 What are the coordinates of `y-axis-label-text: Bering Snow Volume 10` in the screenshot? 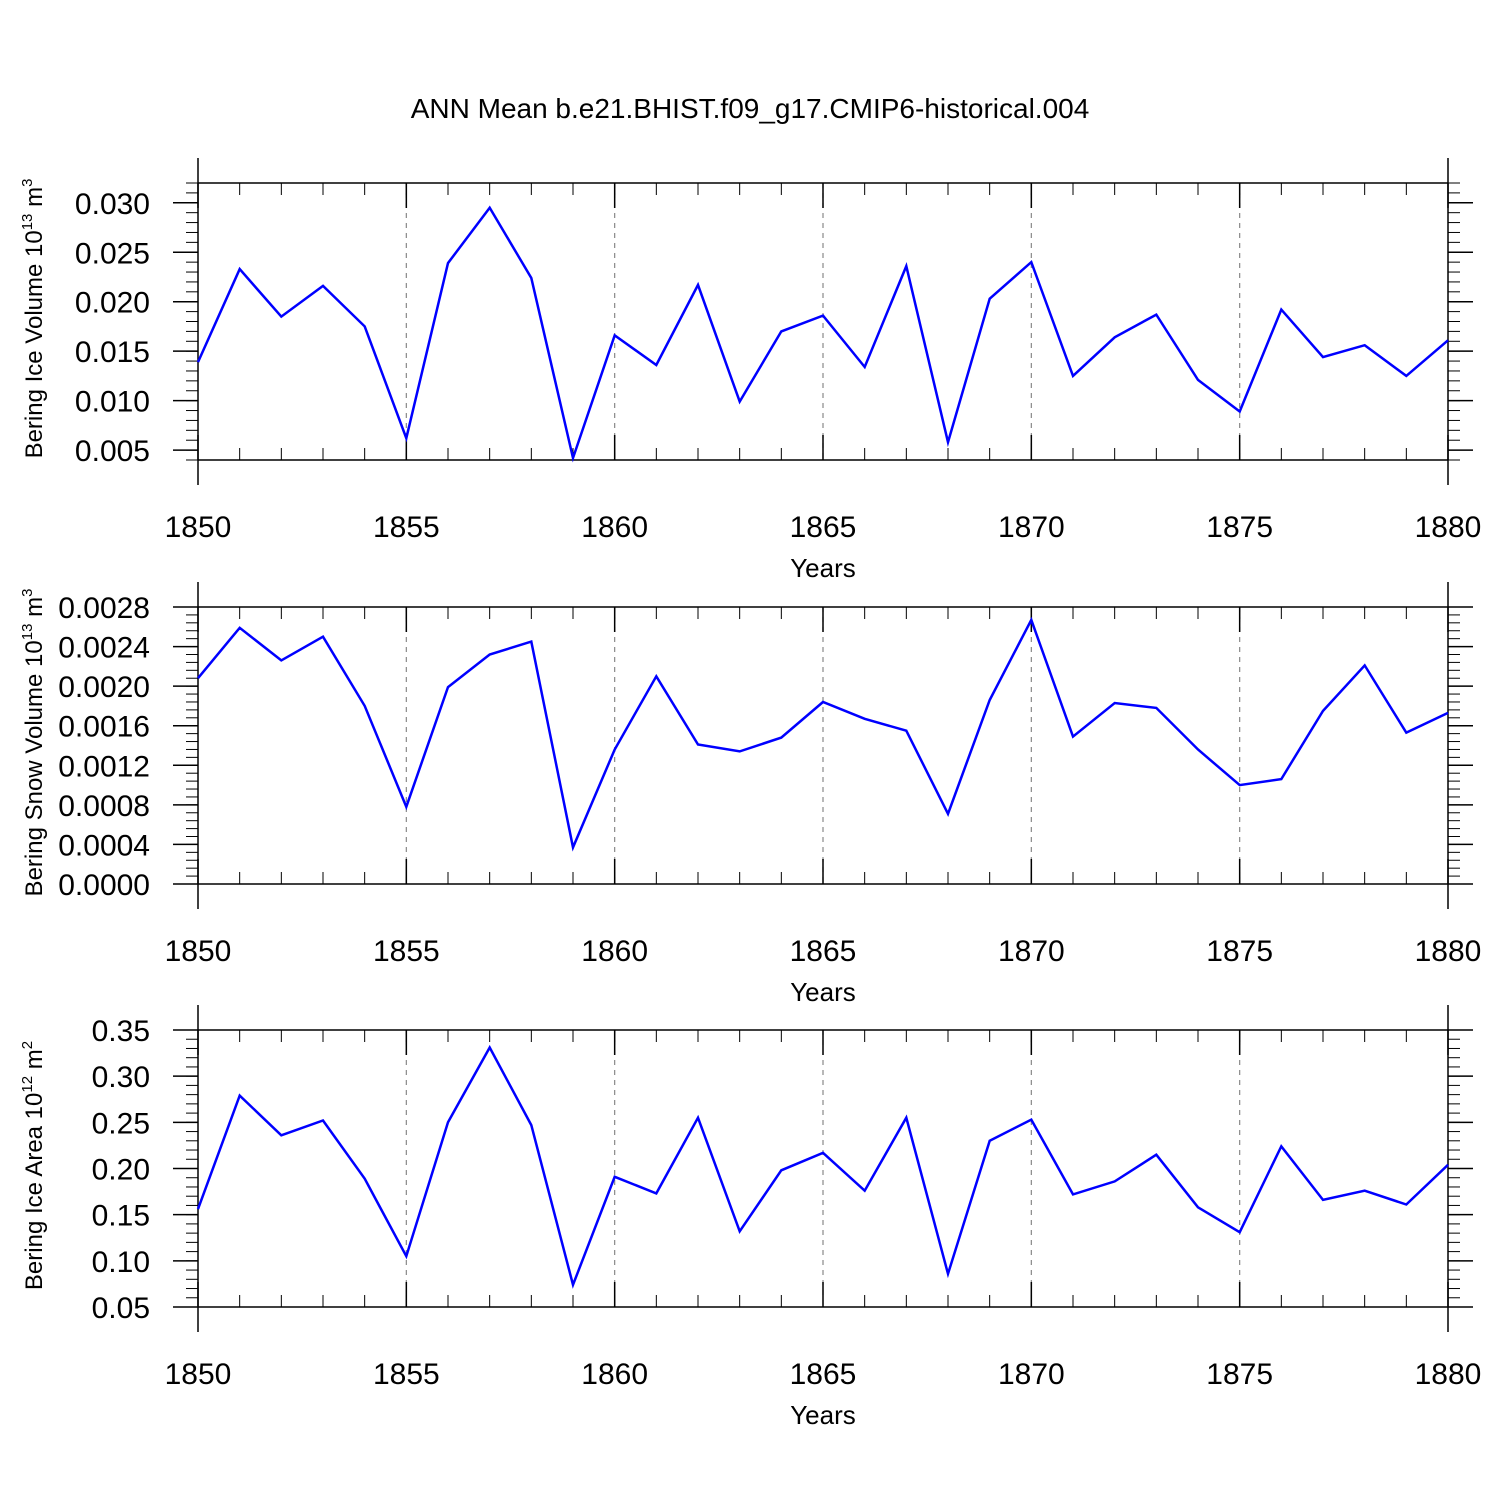 It's located at (34, 768).